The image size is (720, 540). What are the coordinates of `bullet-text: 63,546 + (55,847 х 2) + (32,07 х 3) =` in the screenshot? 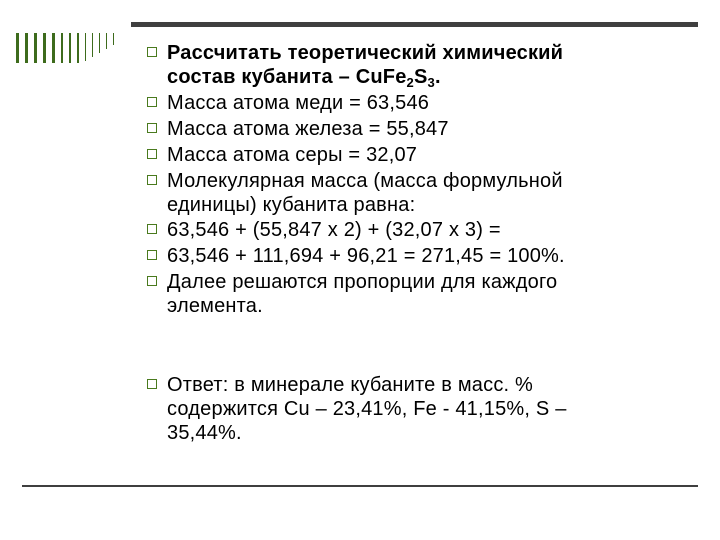 It's located at (334, 230).